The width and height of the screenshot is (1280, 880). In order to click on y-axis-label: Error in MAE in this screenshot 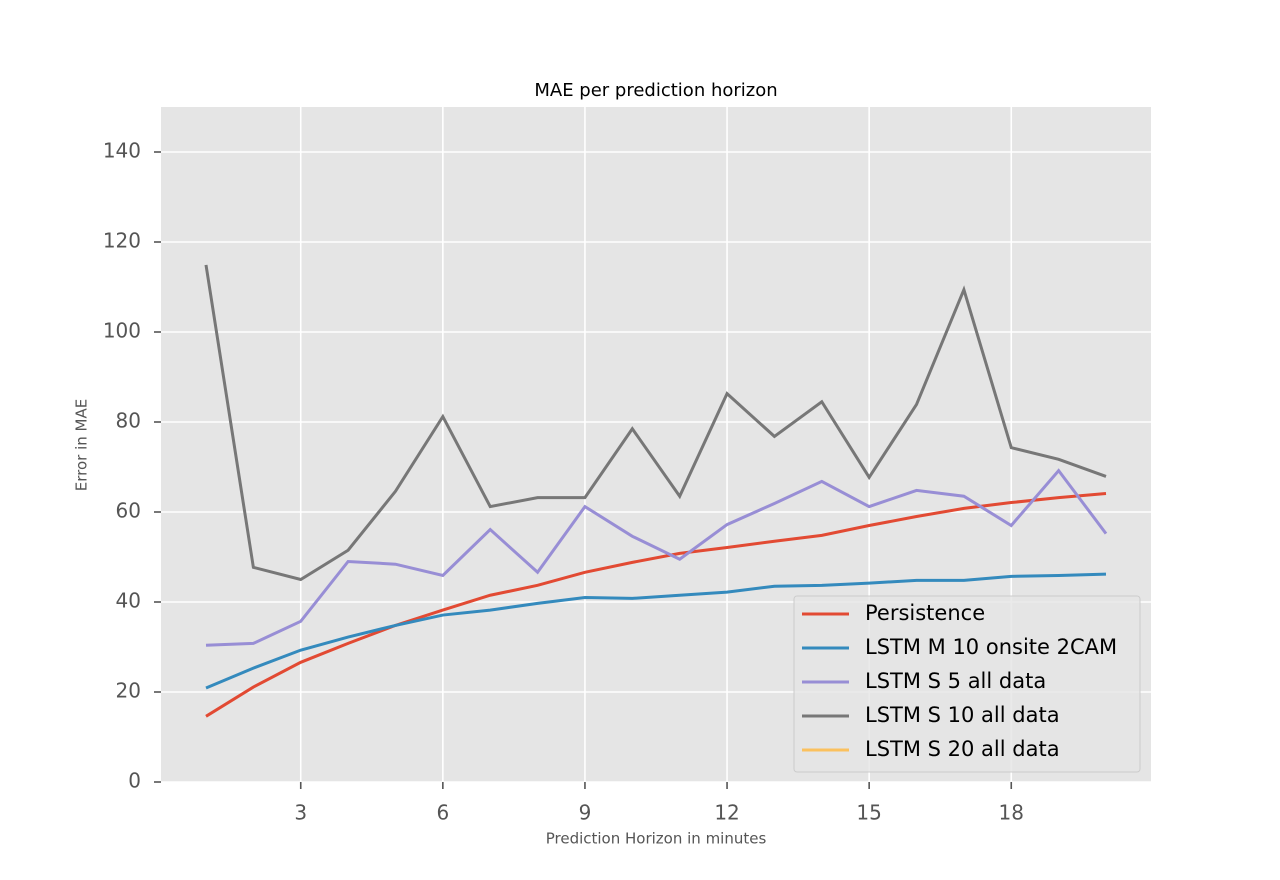, I will do `click(82, 445)`.